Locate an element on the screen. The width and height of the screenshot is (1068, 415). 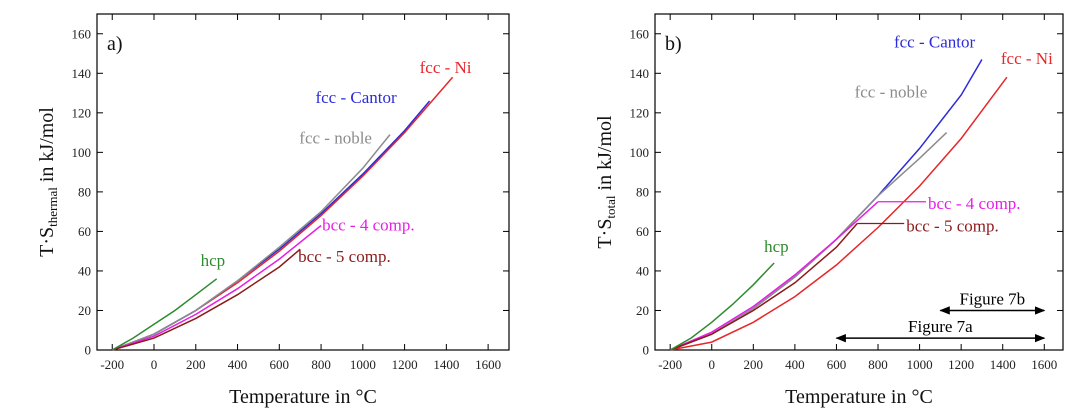
y-axis-label-sub: total is located at coordinates (610, 206).